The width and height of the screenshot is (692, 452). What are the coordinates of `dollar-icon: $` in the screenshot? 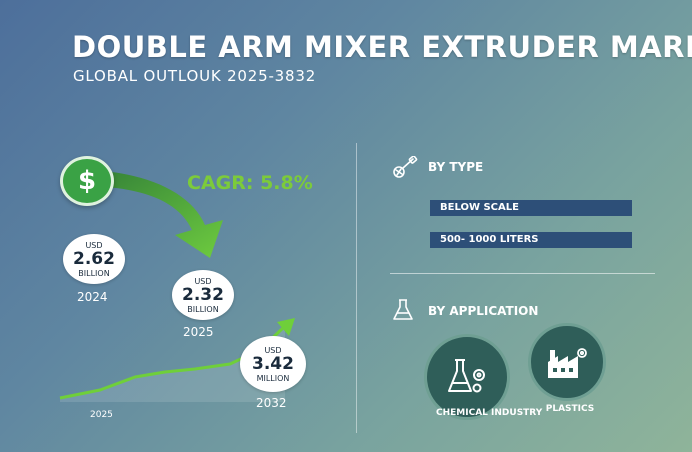 It's located at (87, 181).